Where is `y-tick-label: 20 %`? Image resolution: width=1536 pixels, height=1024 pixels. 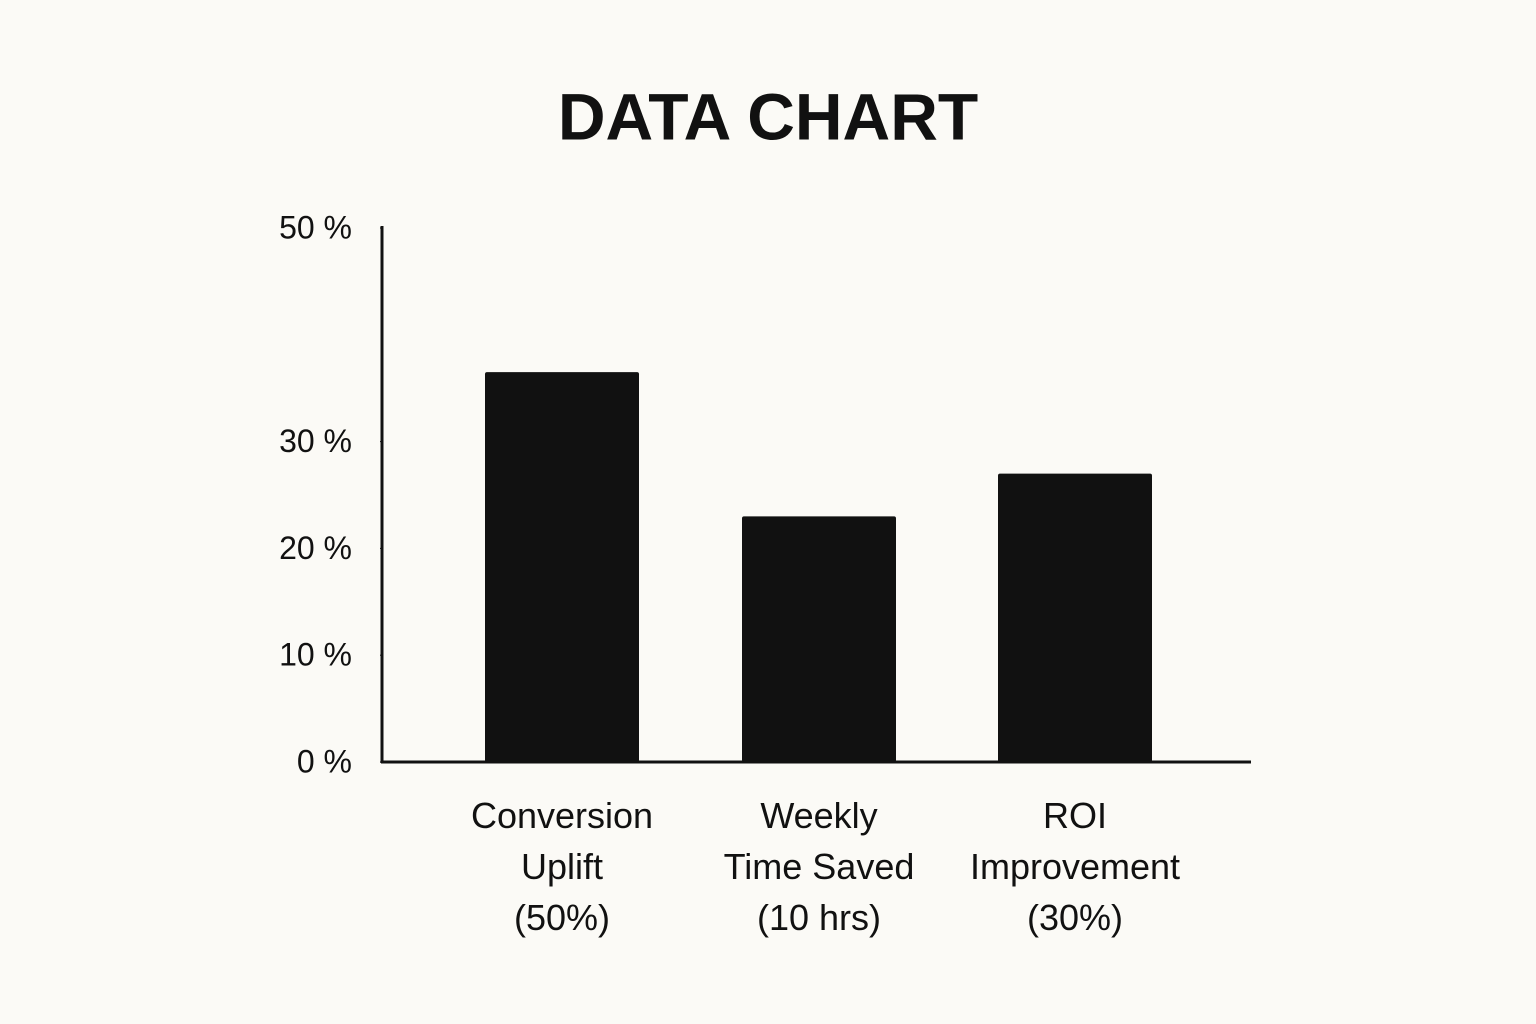 y-tick-label: 20 % is located at coordinates (315, 548).